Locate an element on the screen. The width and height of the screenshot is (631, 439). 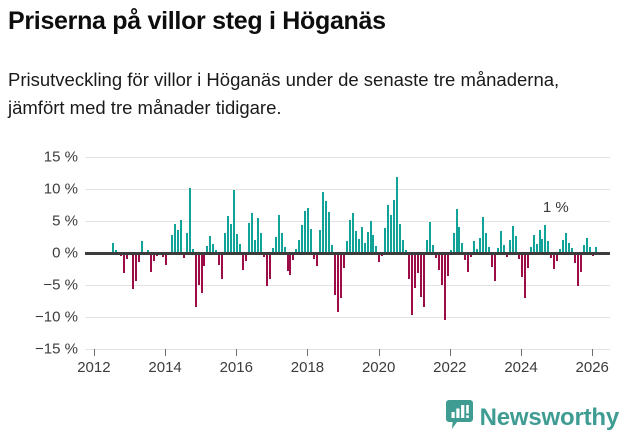
y-axis-tick-label: −15 % is located at coordinates (56, 349).